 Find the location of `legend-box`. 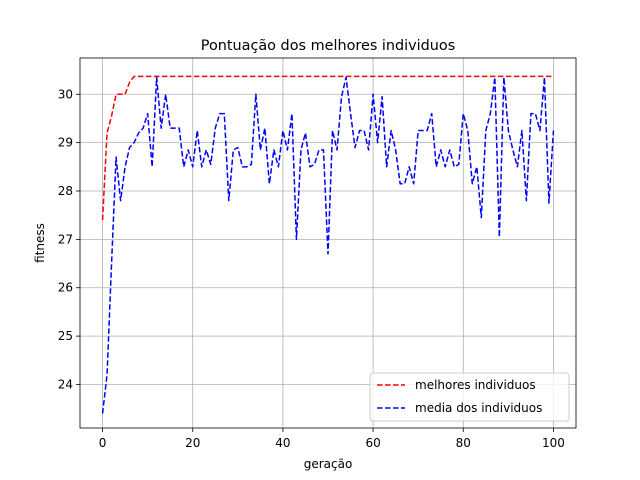

legend-box is located at coordinates (469, 397).